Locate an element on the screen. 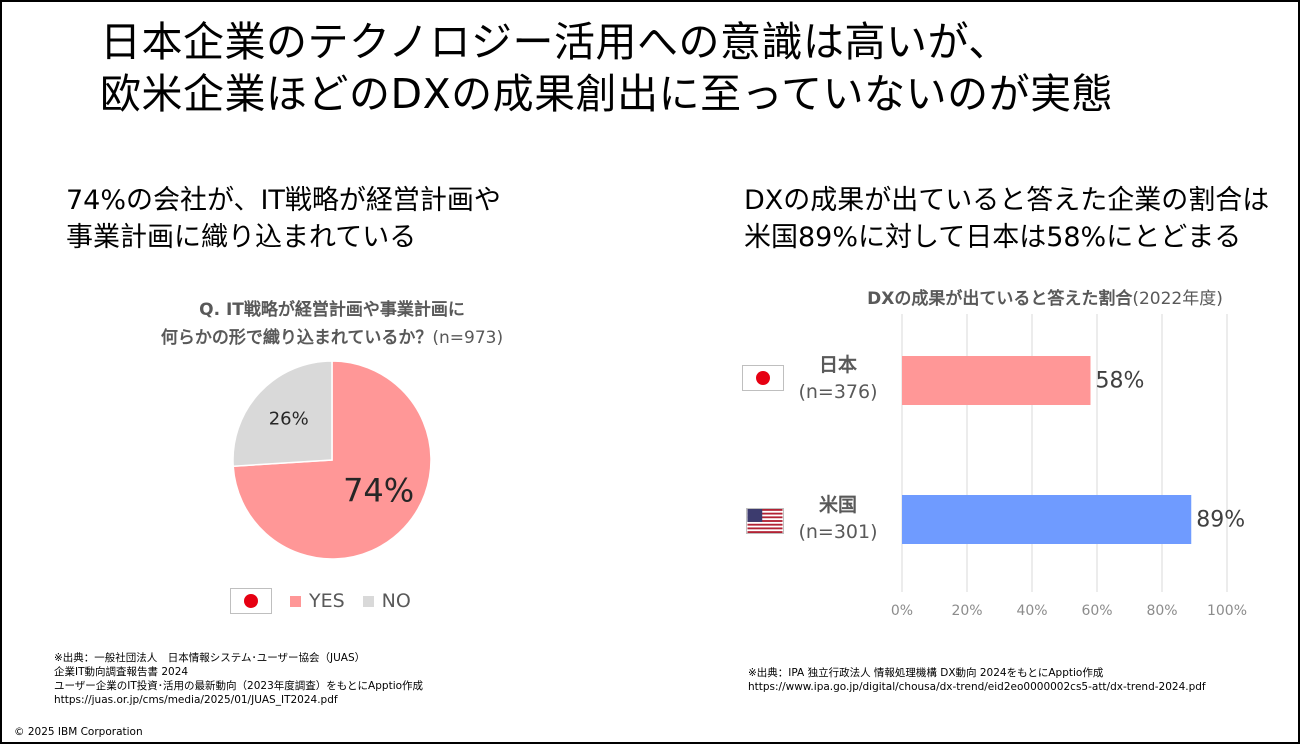 The height and width of the screenshot is (744, 1300). category-label-usa: 米国 (n=301) is located at coordinates (838, 519).